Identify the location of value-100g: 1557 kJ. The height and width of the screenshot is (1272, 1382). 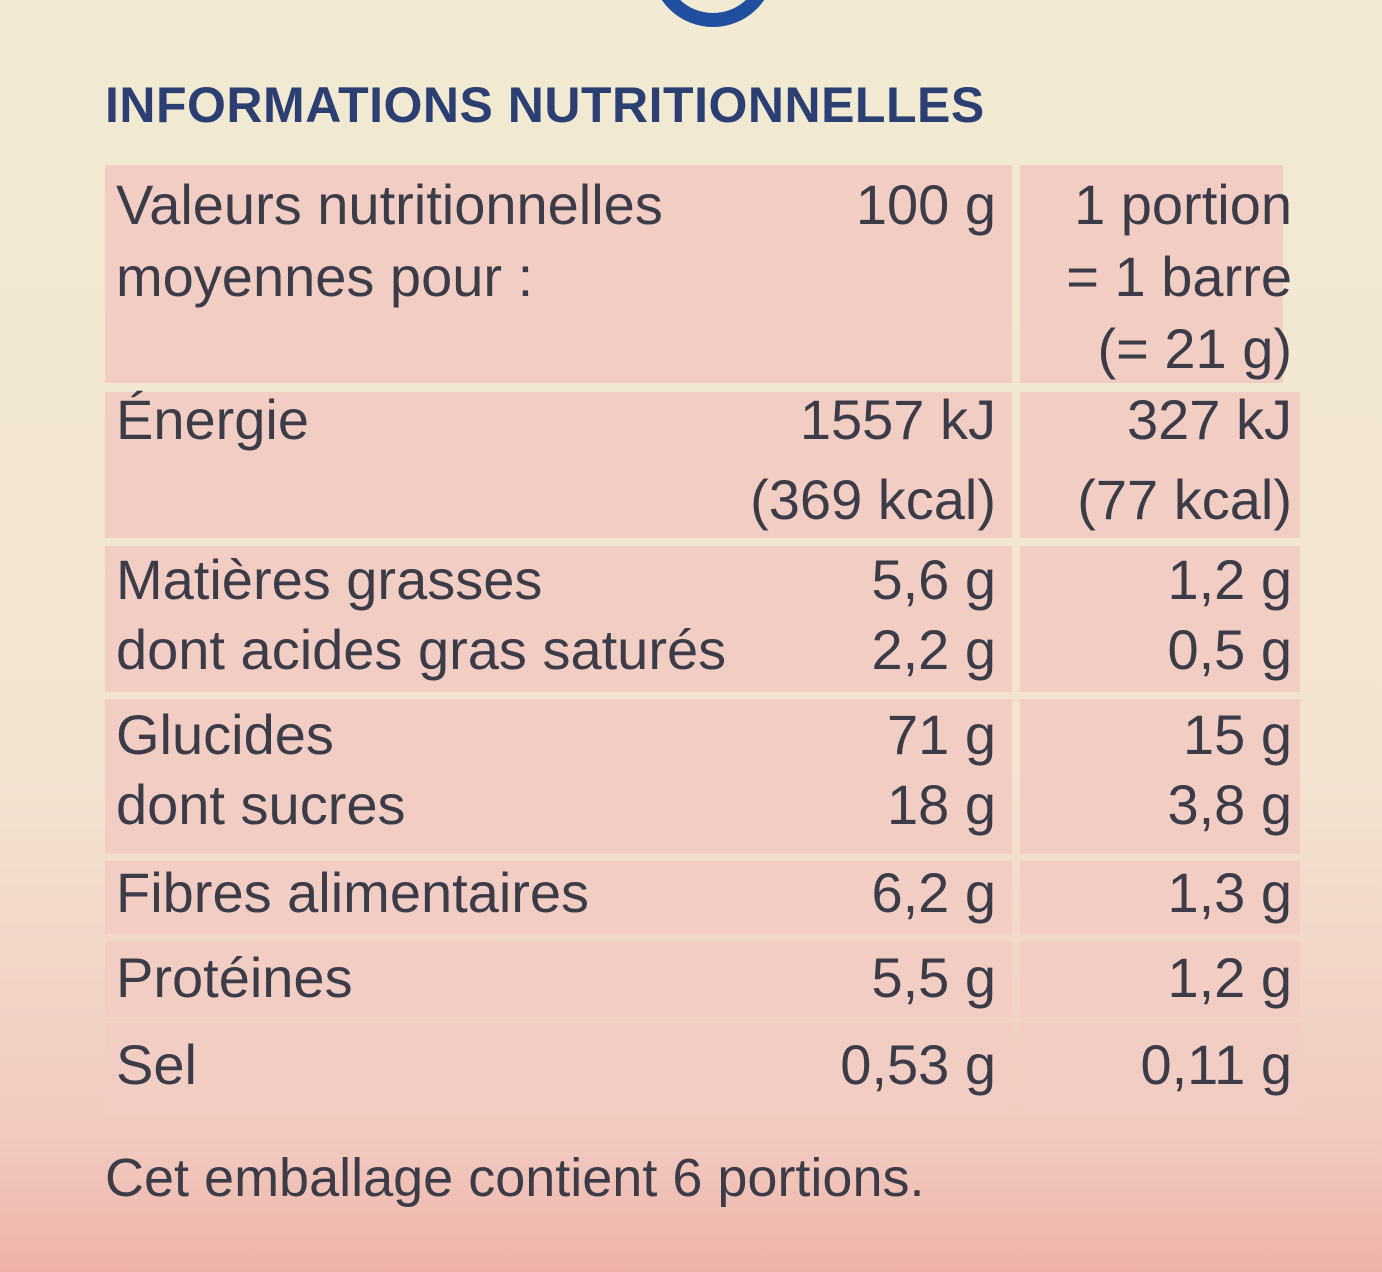
(897, 419).